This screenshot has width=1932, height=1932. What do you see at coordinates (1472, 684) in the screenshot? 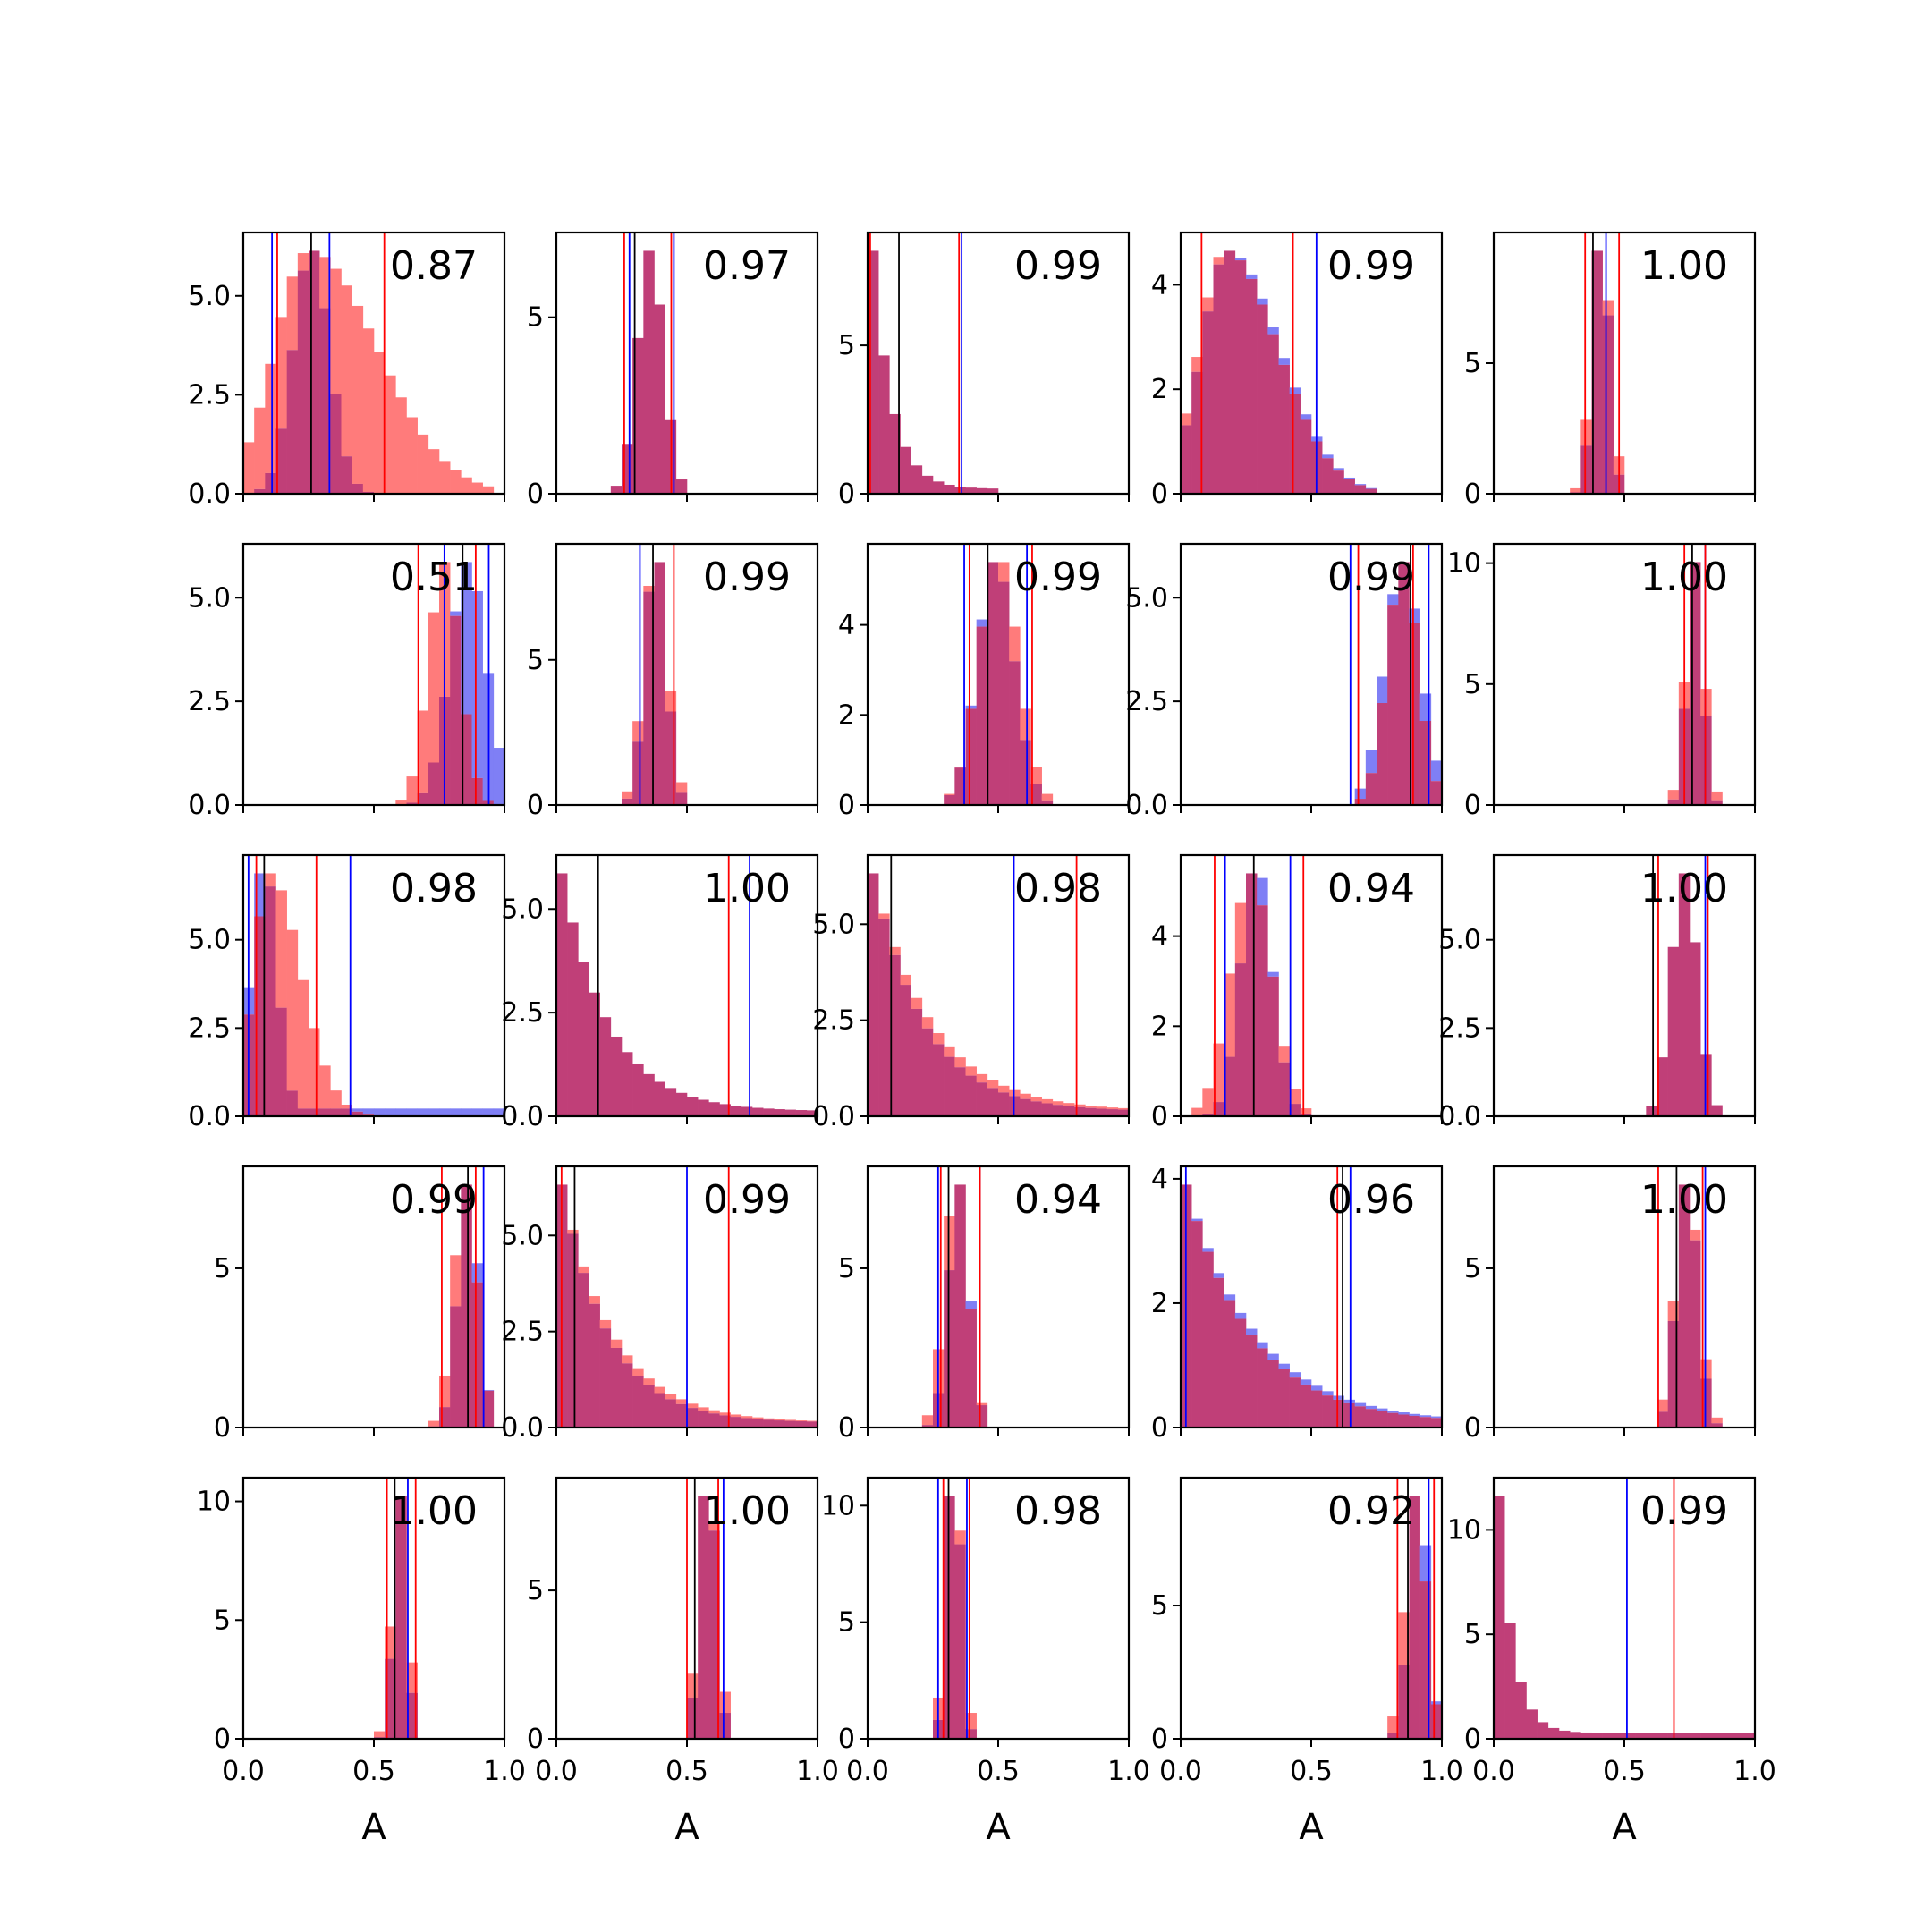
I see `y-tick-label: 5` at bounding box center [1472, 684].